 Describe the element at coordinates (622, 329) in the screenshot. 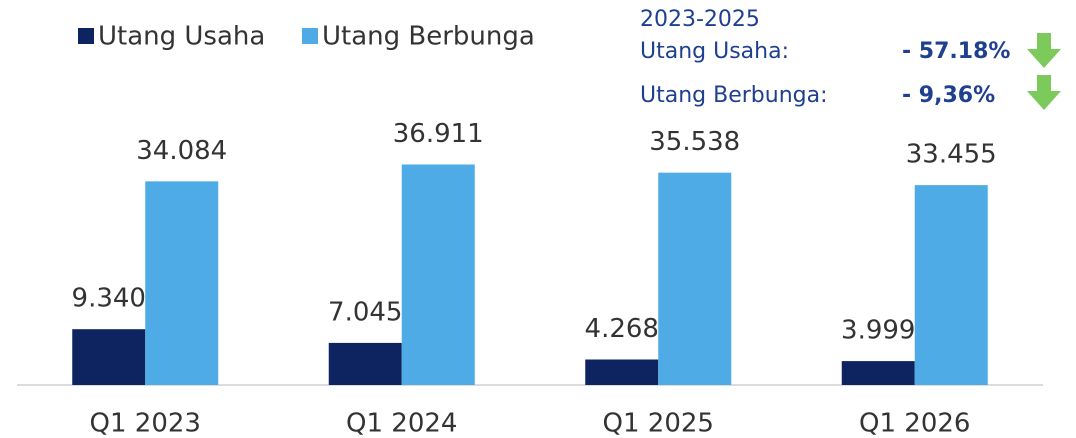

I see `data-label: 4.268` at that location.